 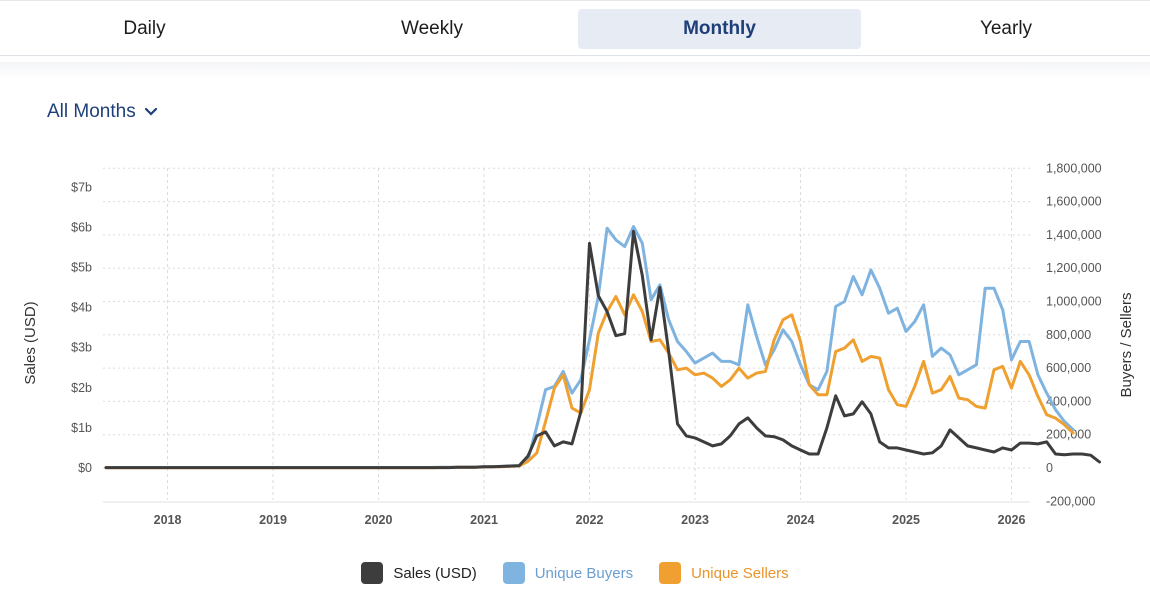 What do you see at coordinates (1126, 344) in the screenshot?
I see `y-axis-right-label: Buyers / Sellers` at bounding box center [1126, 344].